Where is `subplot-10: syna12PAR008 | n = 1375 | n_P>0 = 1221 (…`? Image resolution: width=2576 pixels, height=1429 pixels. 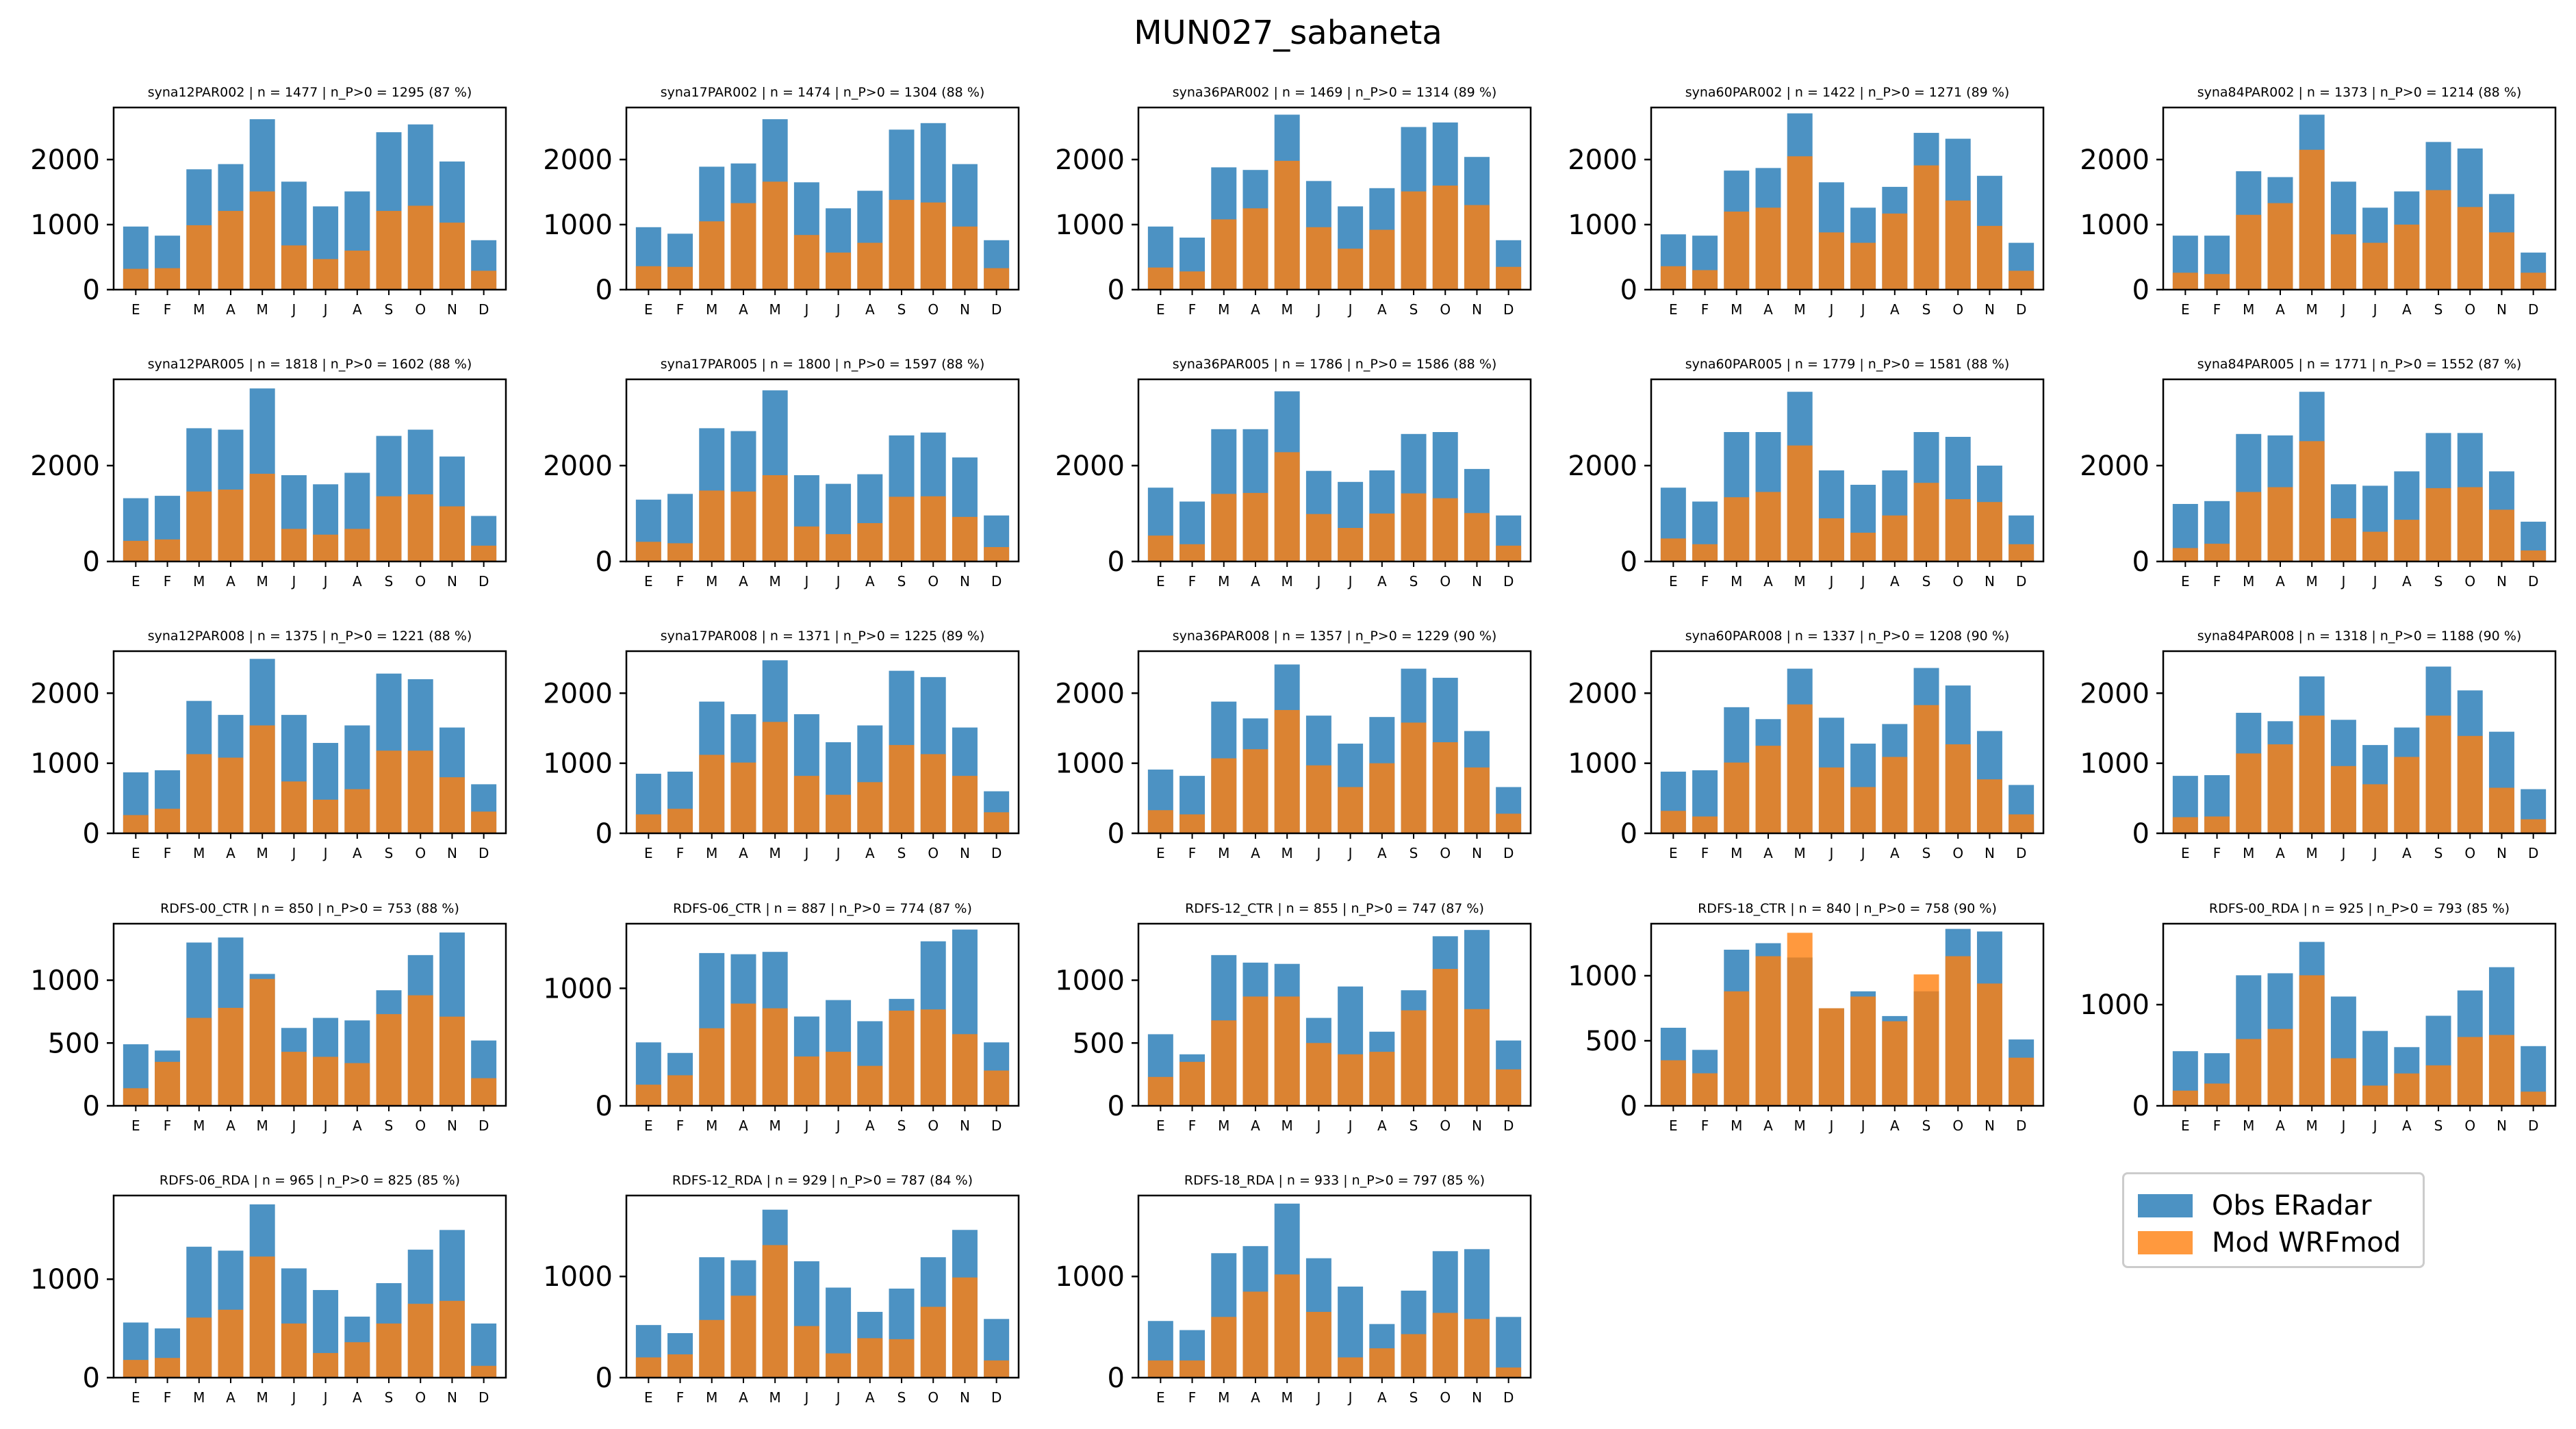
subplot-10: syna12PAR008 | n = 1375 | n_P>0 = 1221 (… is located at coordinates (268, 745).